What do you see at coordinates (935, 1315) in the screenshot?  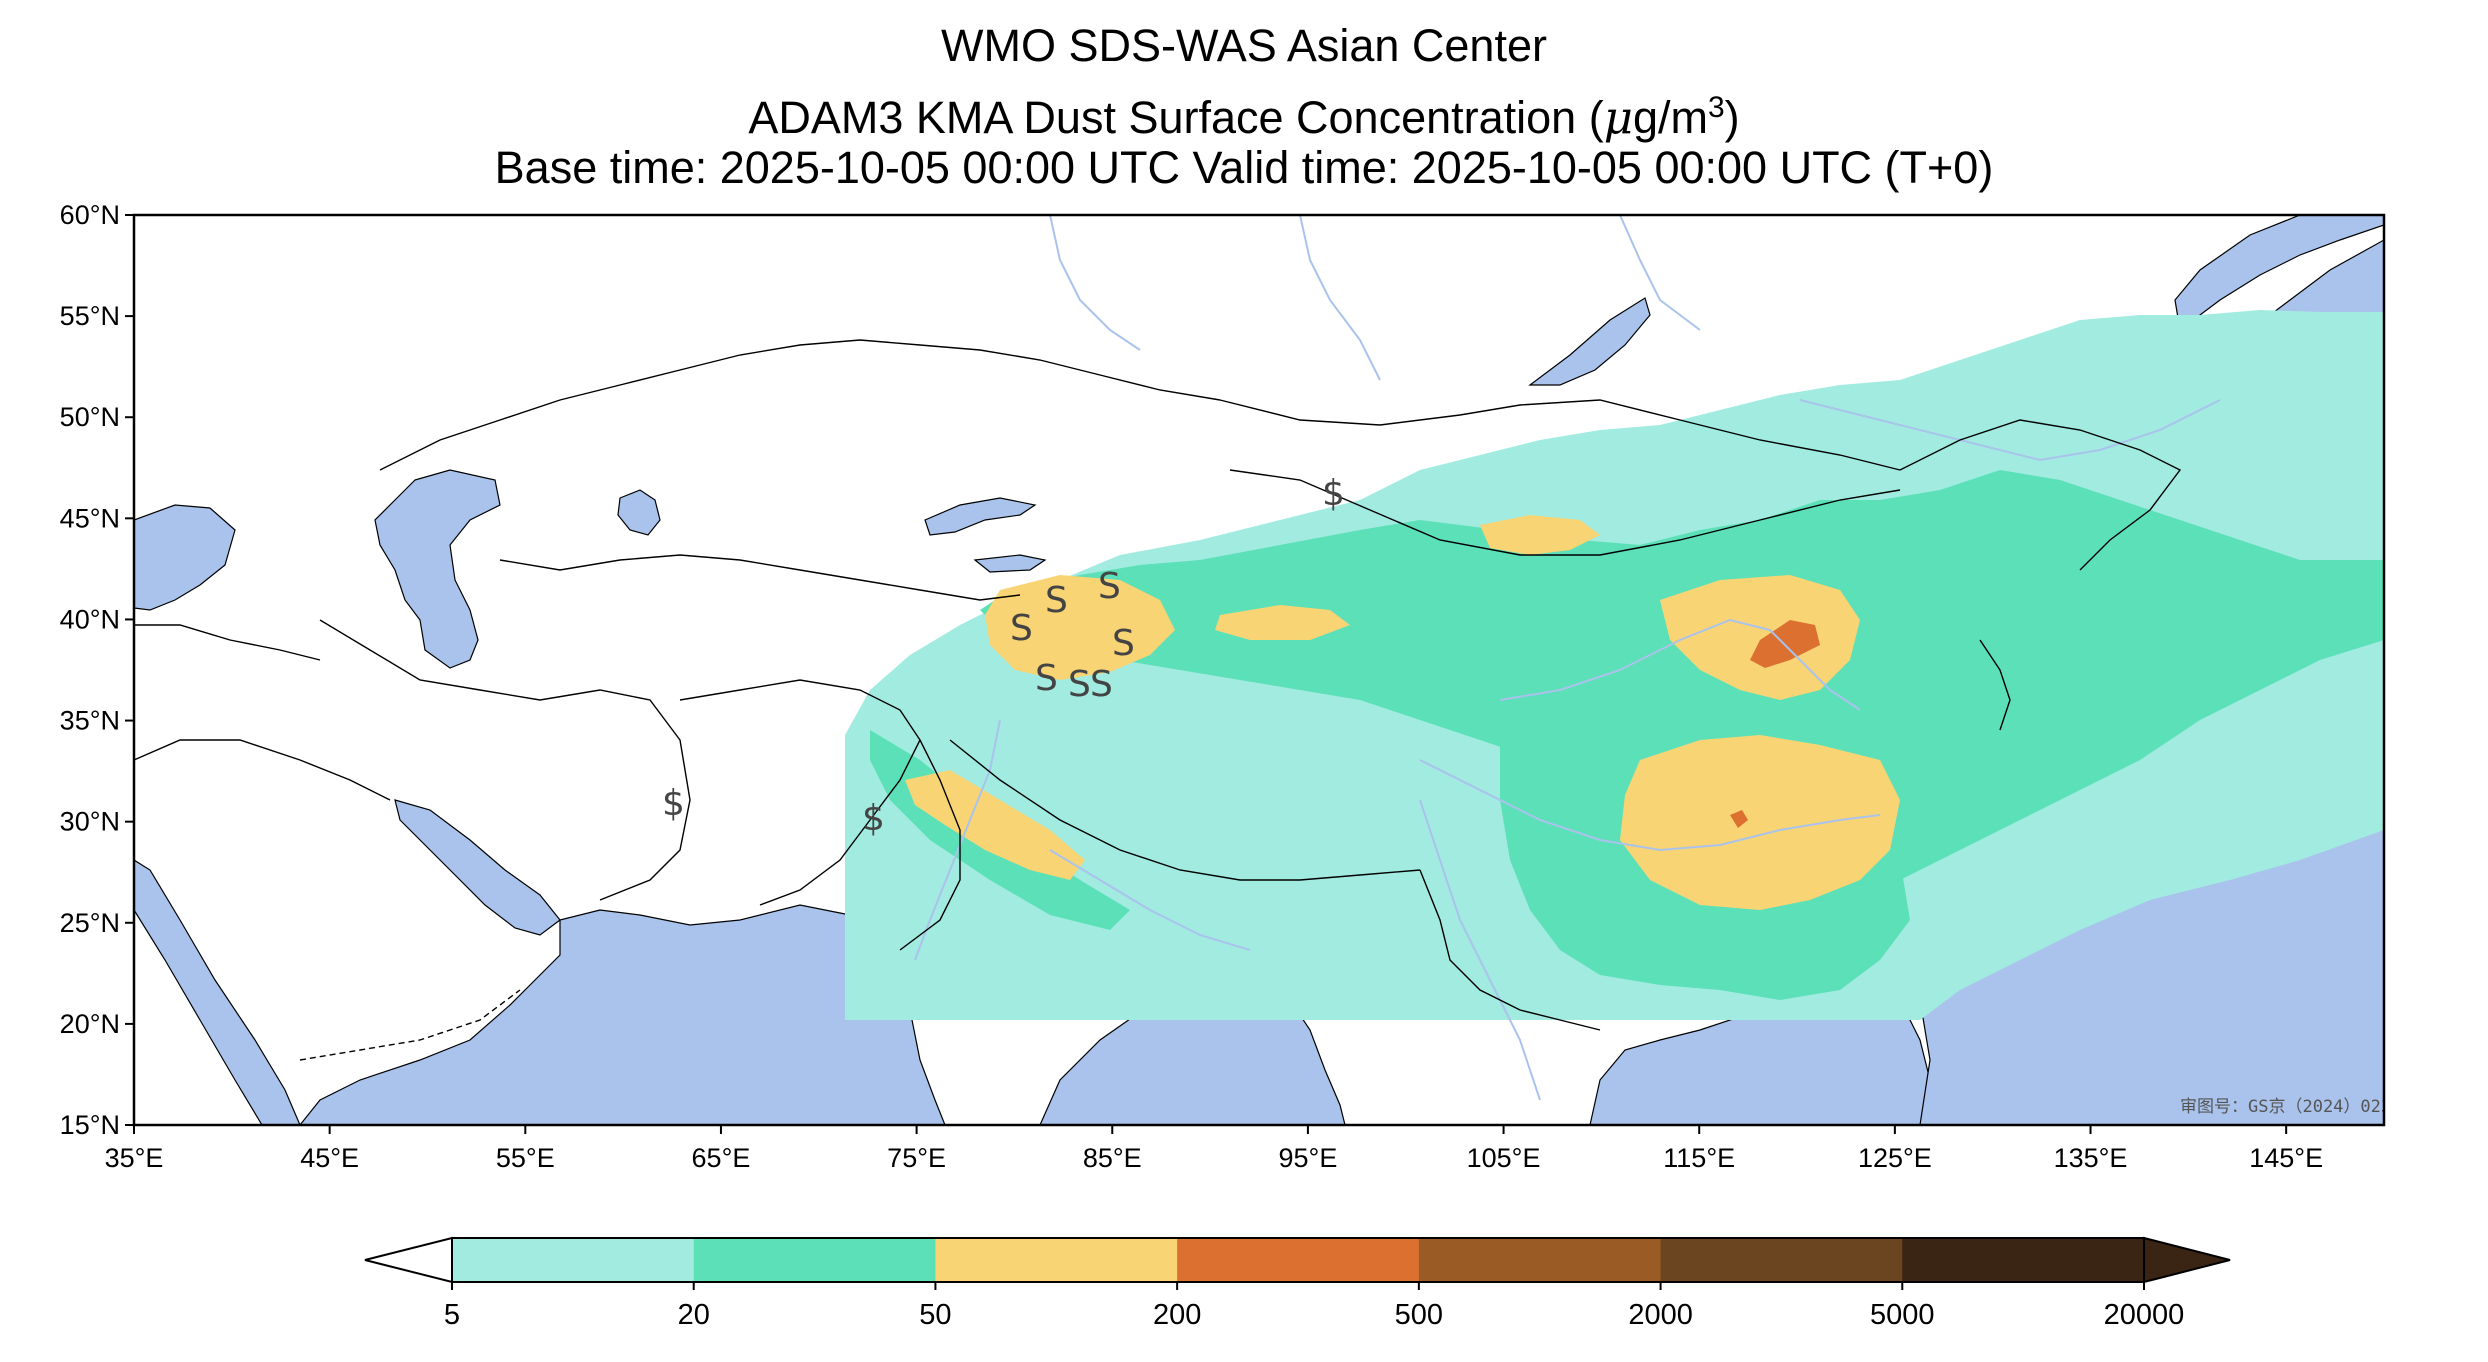 I see `colorbar-label: 50` at bounding box center [935, 1315].